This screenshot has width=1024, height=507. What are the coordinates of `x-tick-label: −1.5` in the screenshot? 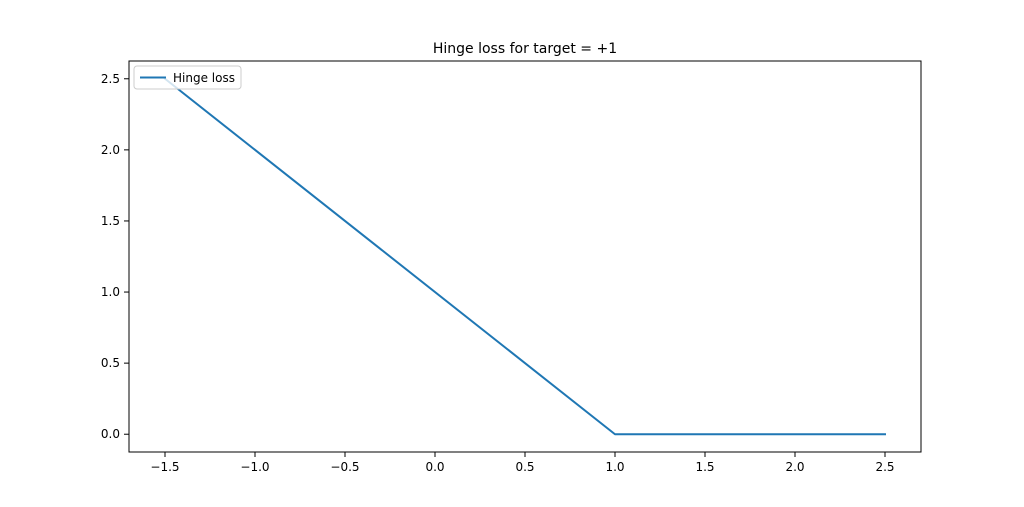 It's located at (164, 467).